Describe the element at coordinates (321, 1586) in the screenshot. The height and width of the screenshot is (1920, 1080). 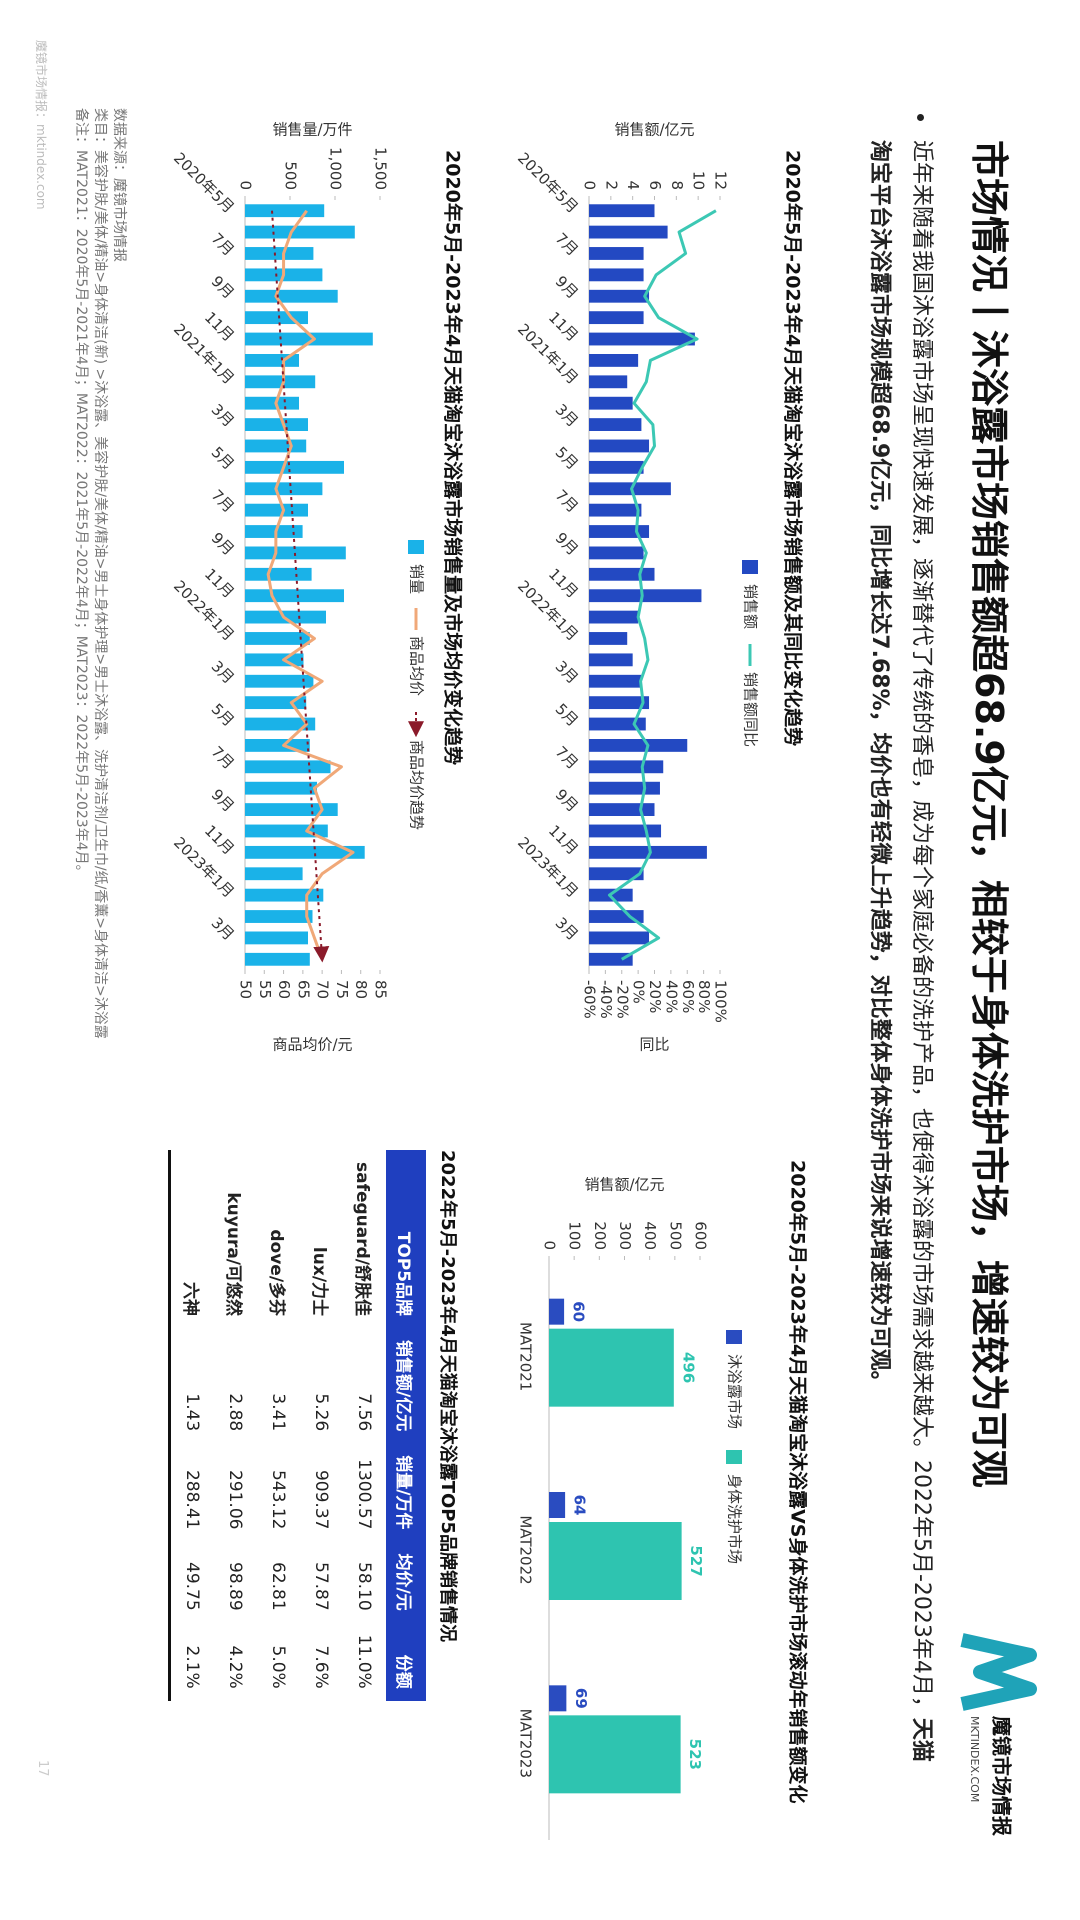
I see `table-cell: 57.87` at that location.